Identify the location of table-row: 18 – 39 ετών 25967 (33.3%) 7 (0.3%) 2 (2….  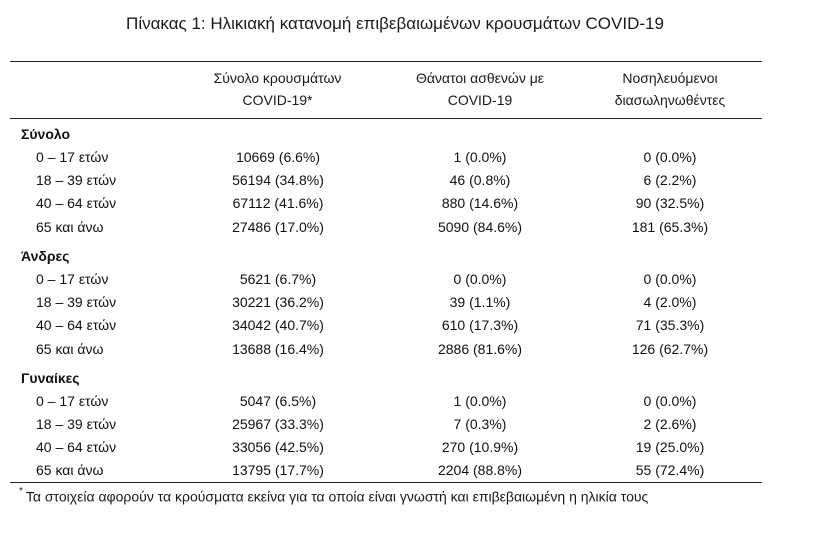
(395, 424).